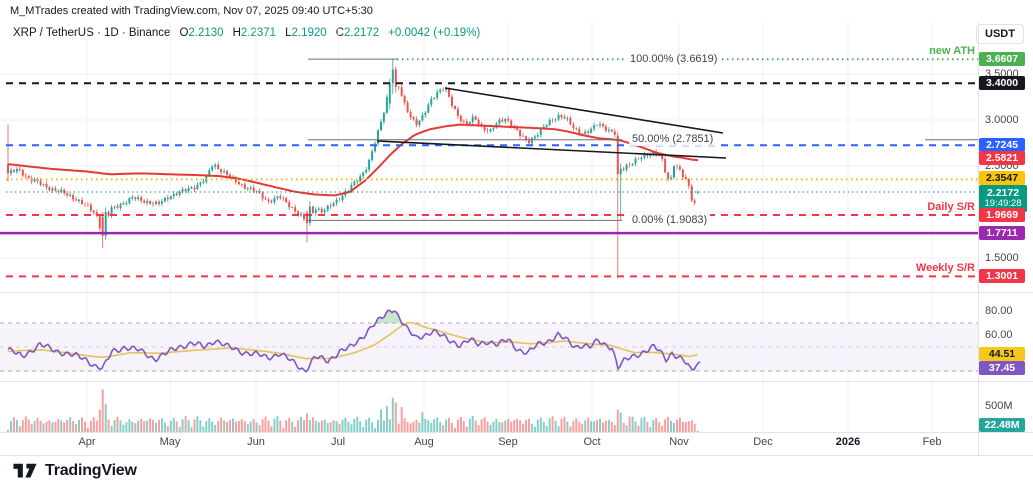 The height and width of the screenshot is (494, 1033). Describe the element at coordinates (508, 442) in the screenshot. I see `time-axis-Sep: Sep` at that location.